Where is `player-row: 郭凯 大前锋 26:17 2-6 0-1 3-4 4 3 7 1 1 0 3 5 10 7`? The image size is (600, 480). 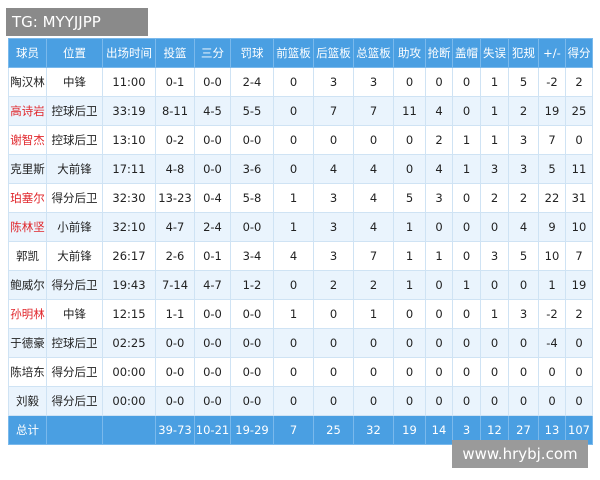 player-row: 郭凯 大前锋 26:17 2-6 0-1 3-4 4 3 7 1 1 0 3 5 10 7 is located at coordinates (300, 256).